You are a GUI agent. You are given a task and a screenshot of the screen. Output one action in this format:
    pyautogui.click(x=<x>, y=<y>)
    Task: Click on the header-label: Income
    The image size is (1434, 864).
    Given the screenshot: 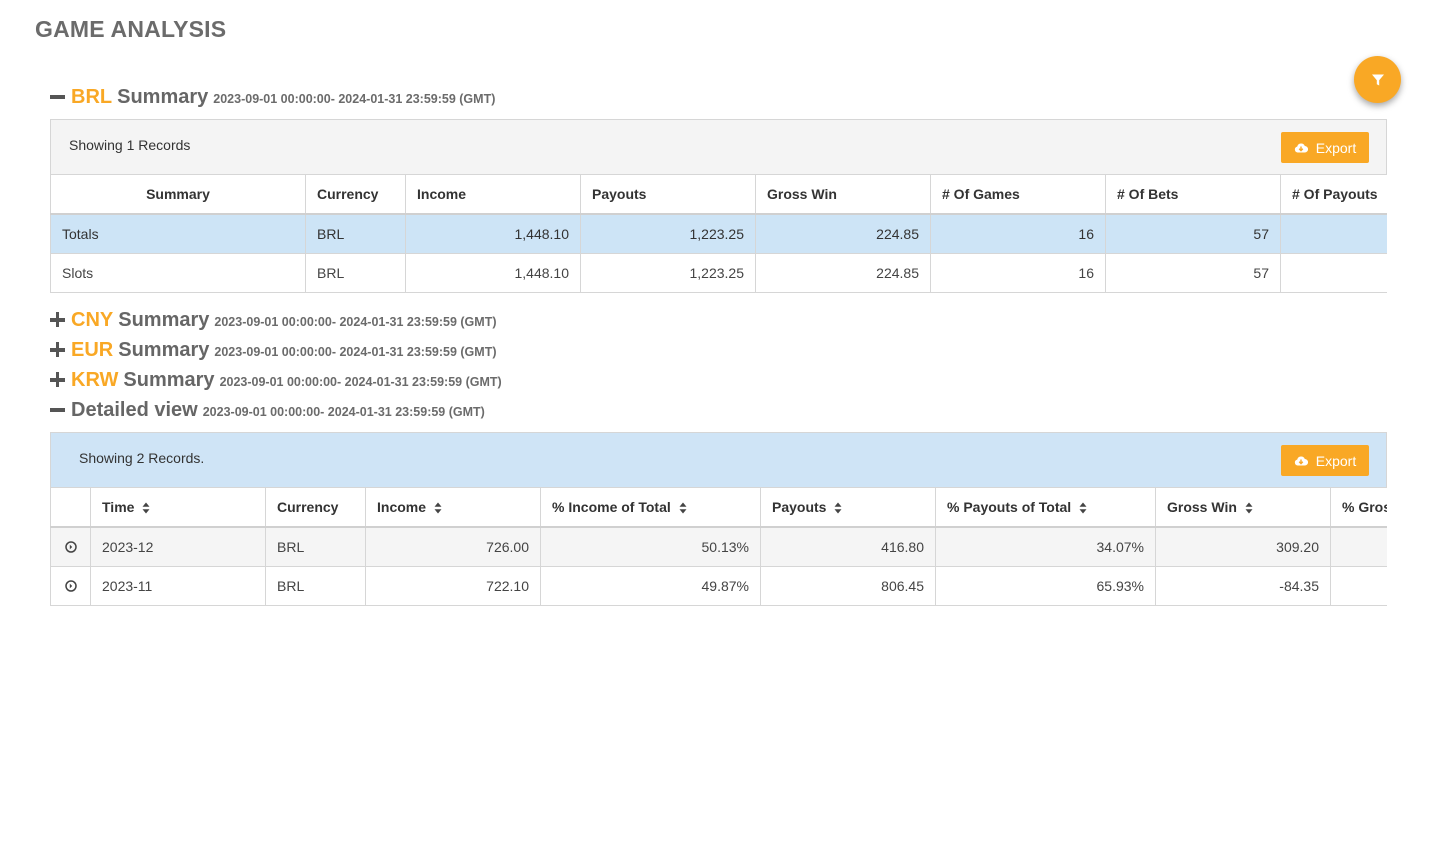 What is the action you would take?
    pyautogui.click(x=402, y=507)
    